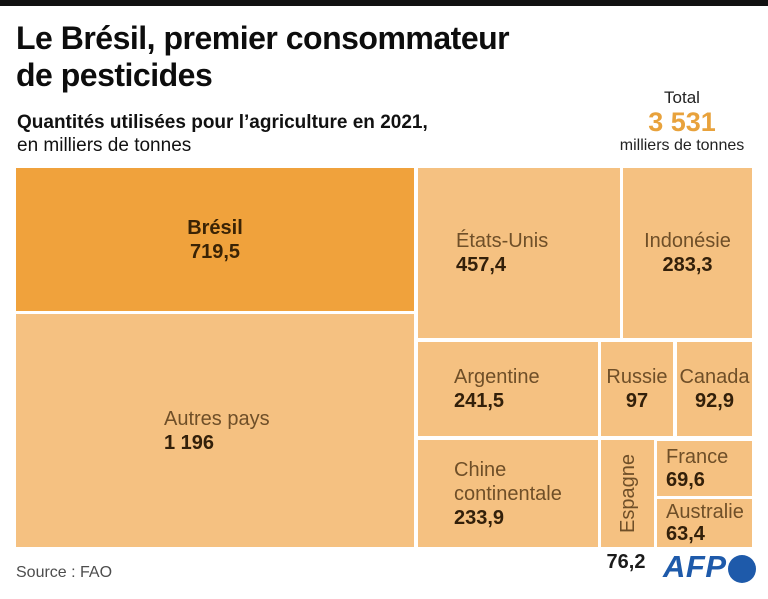  What do you see at coordinates (215, 227) in the screenshot?
I see `cell-label: Brésil` at bounding box center [215, 227].